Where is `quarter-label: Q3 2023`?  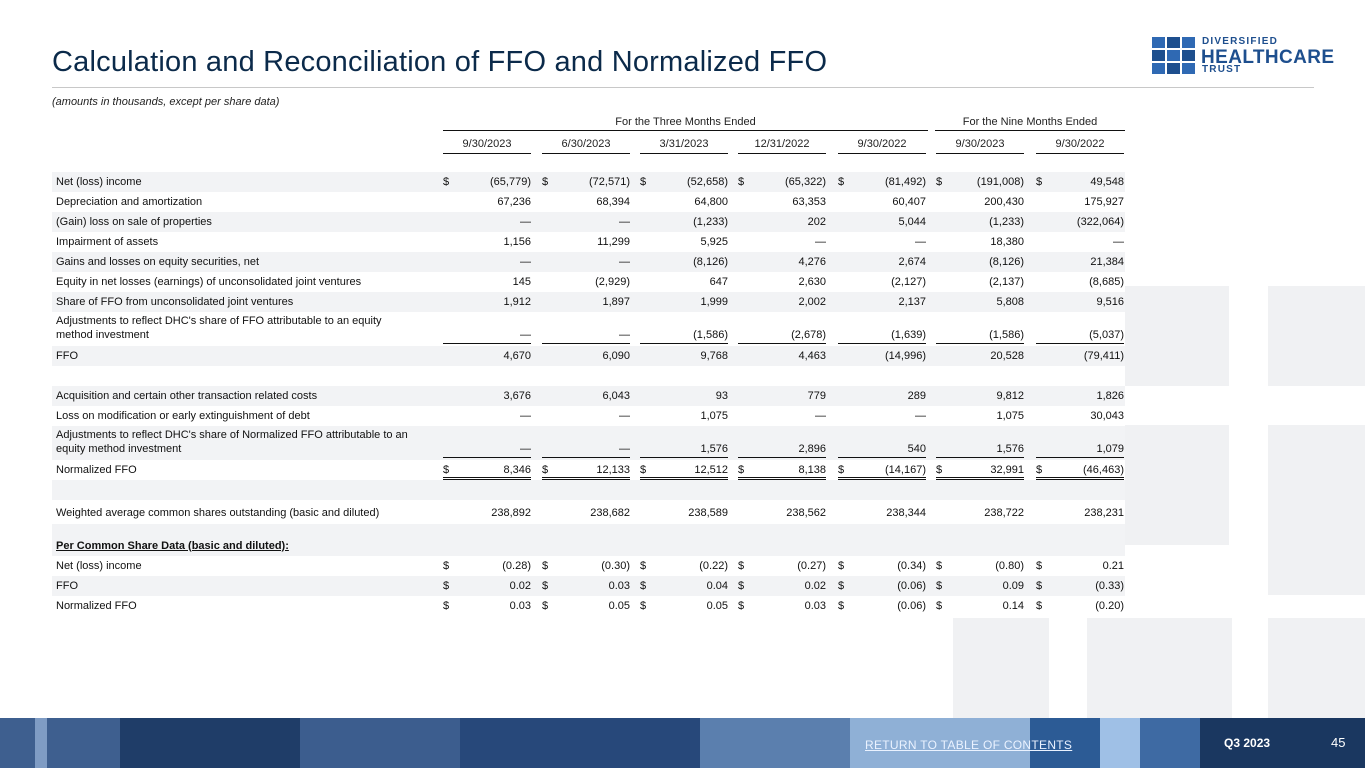
quarter-label: Q3 2023 is located at coordinates (1247, 743).